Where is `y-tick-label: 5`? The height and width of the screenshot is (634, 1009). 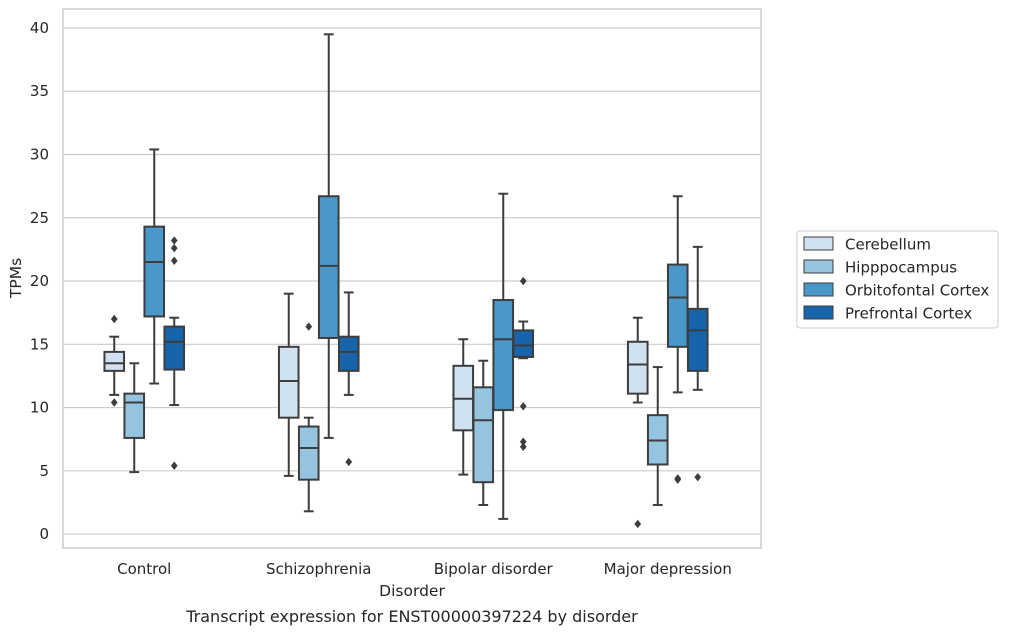 y-tick-label: 5 is located at coordinates (44, 471).